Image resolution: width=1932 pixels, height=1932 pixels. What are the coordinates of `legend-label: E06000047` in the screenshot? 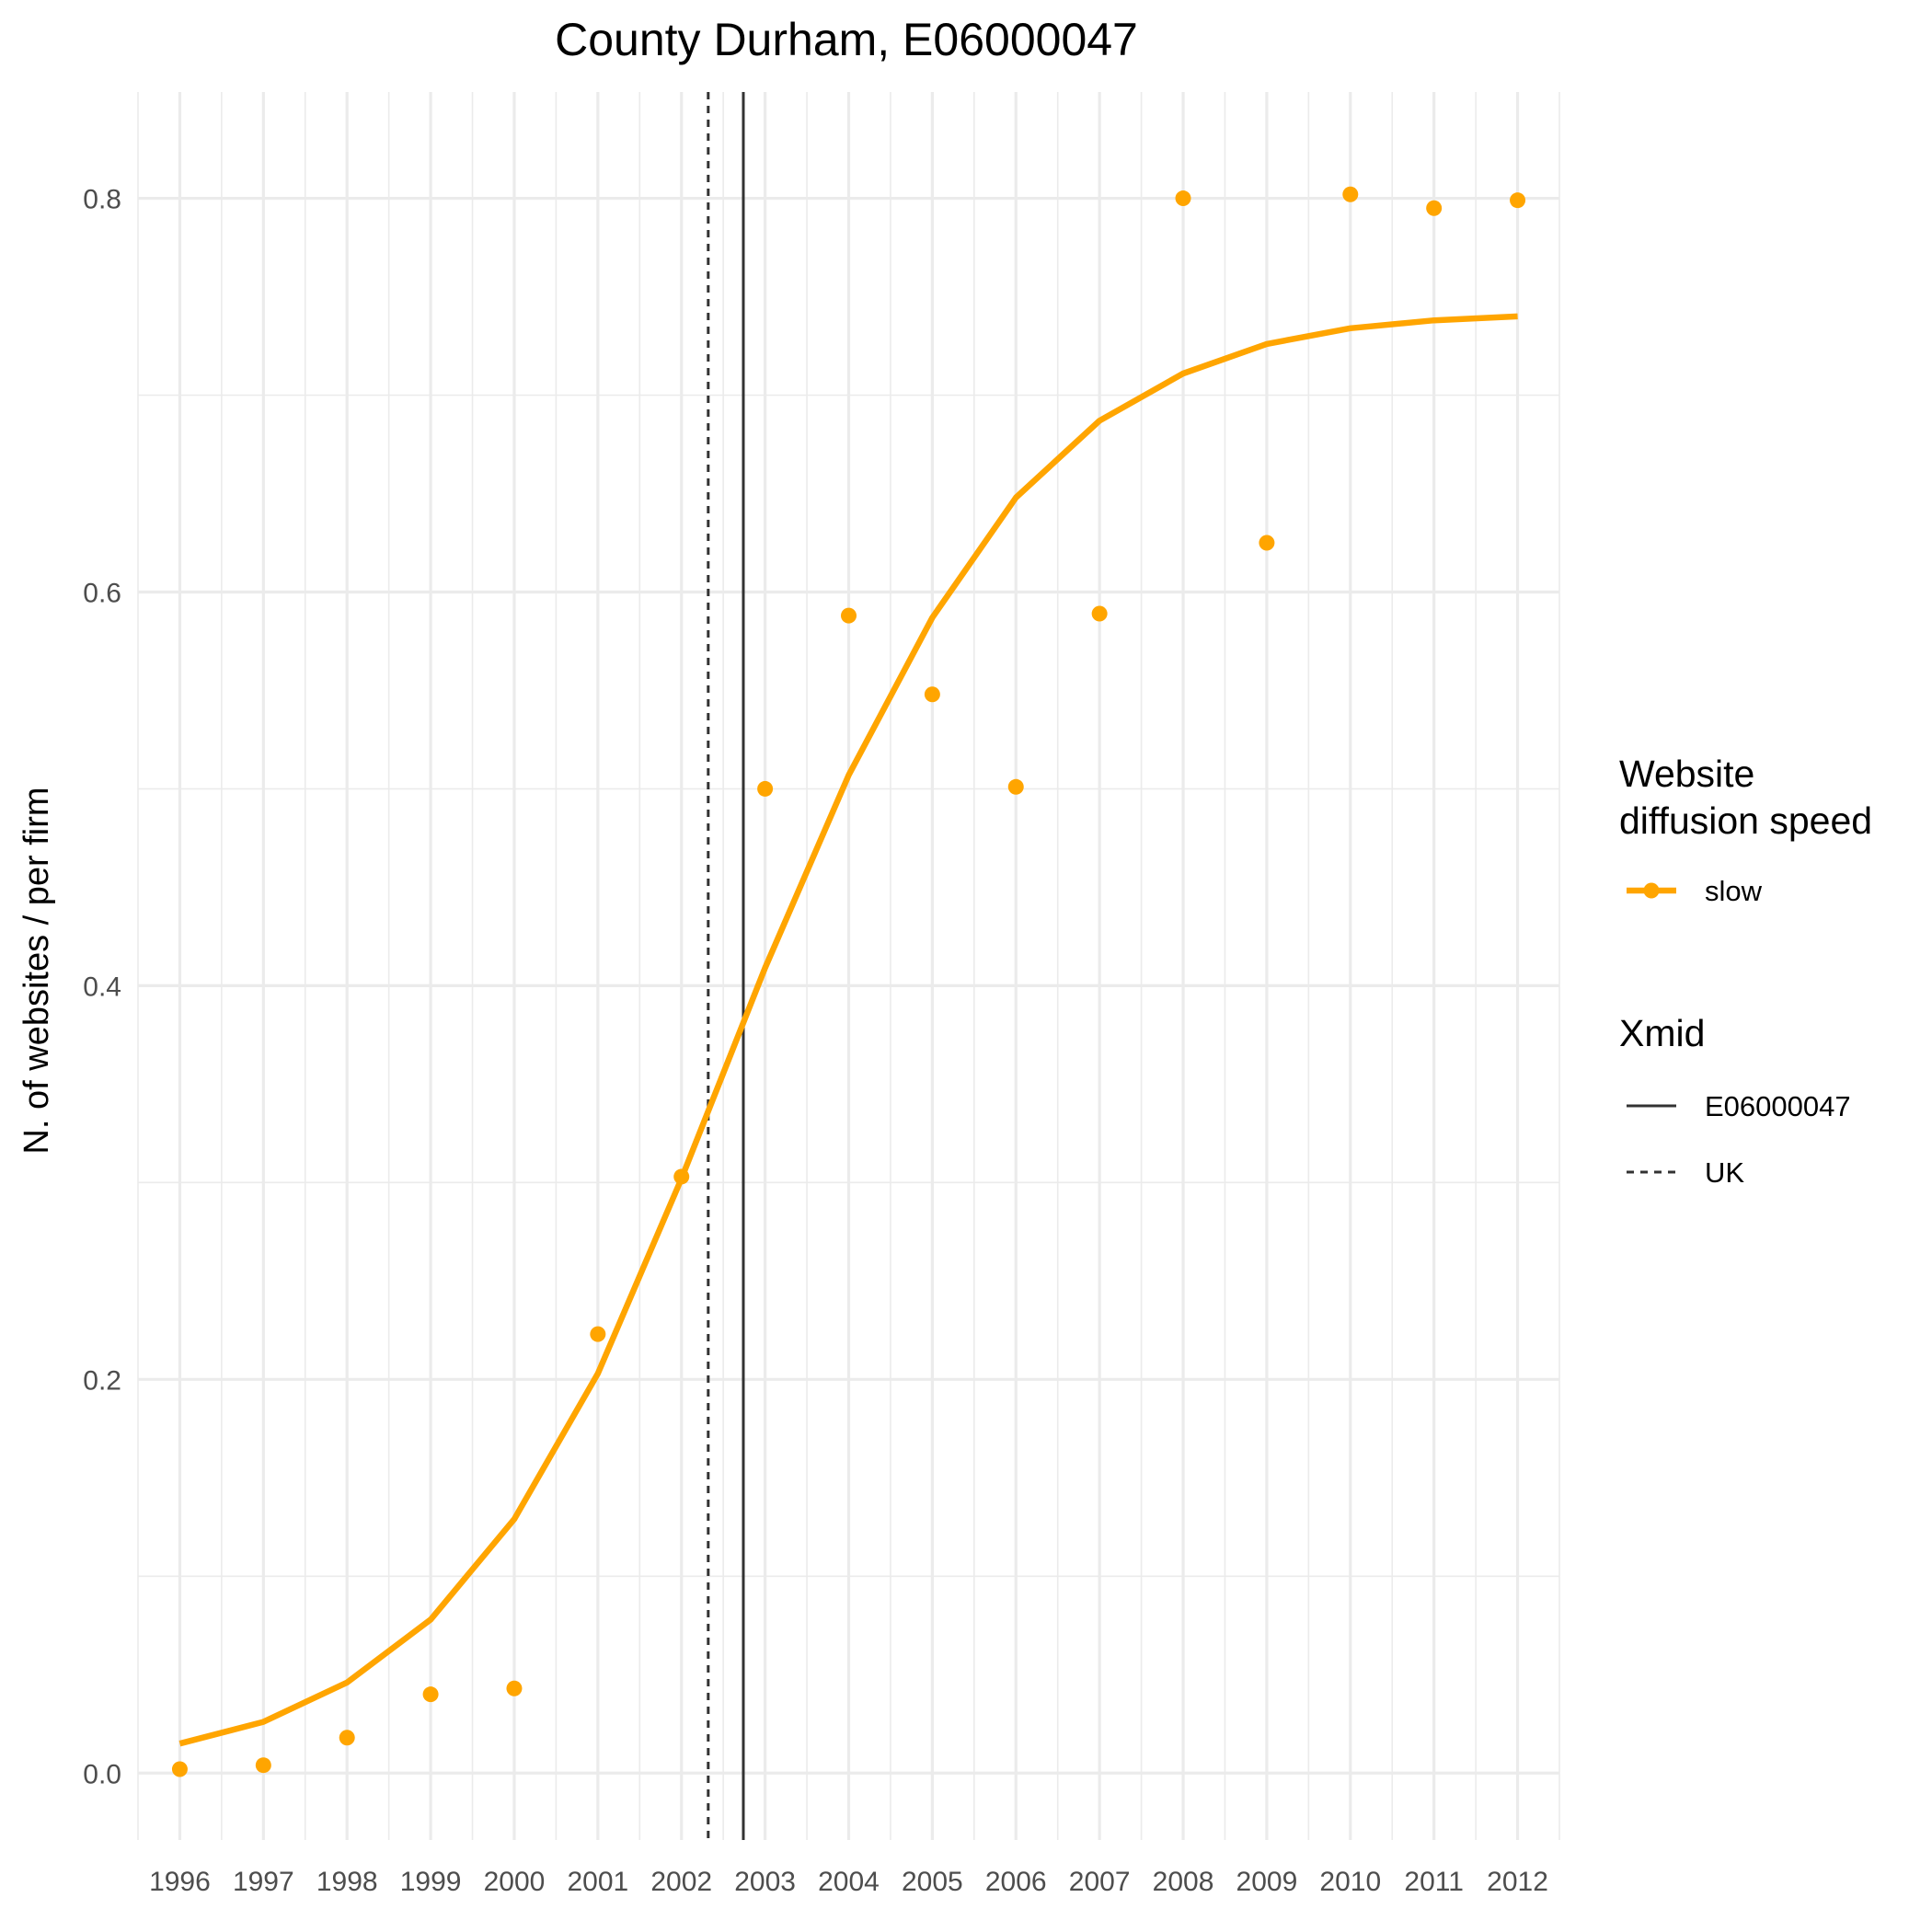 It's located at (1778, 1106).